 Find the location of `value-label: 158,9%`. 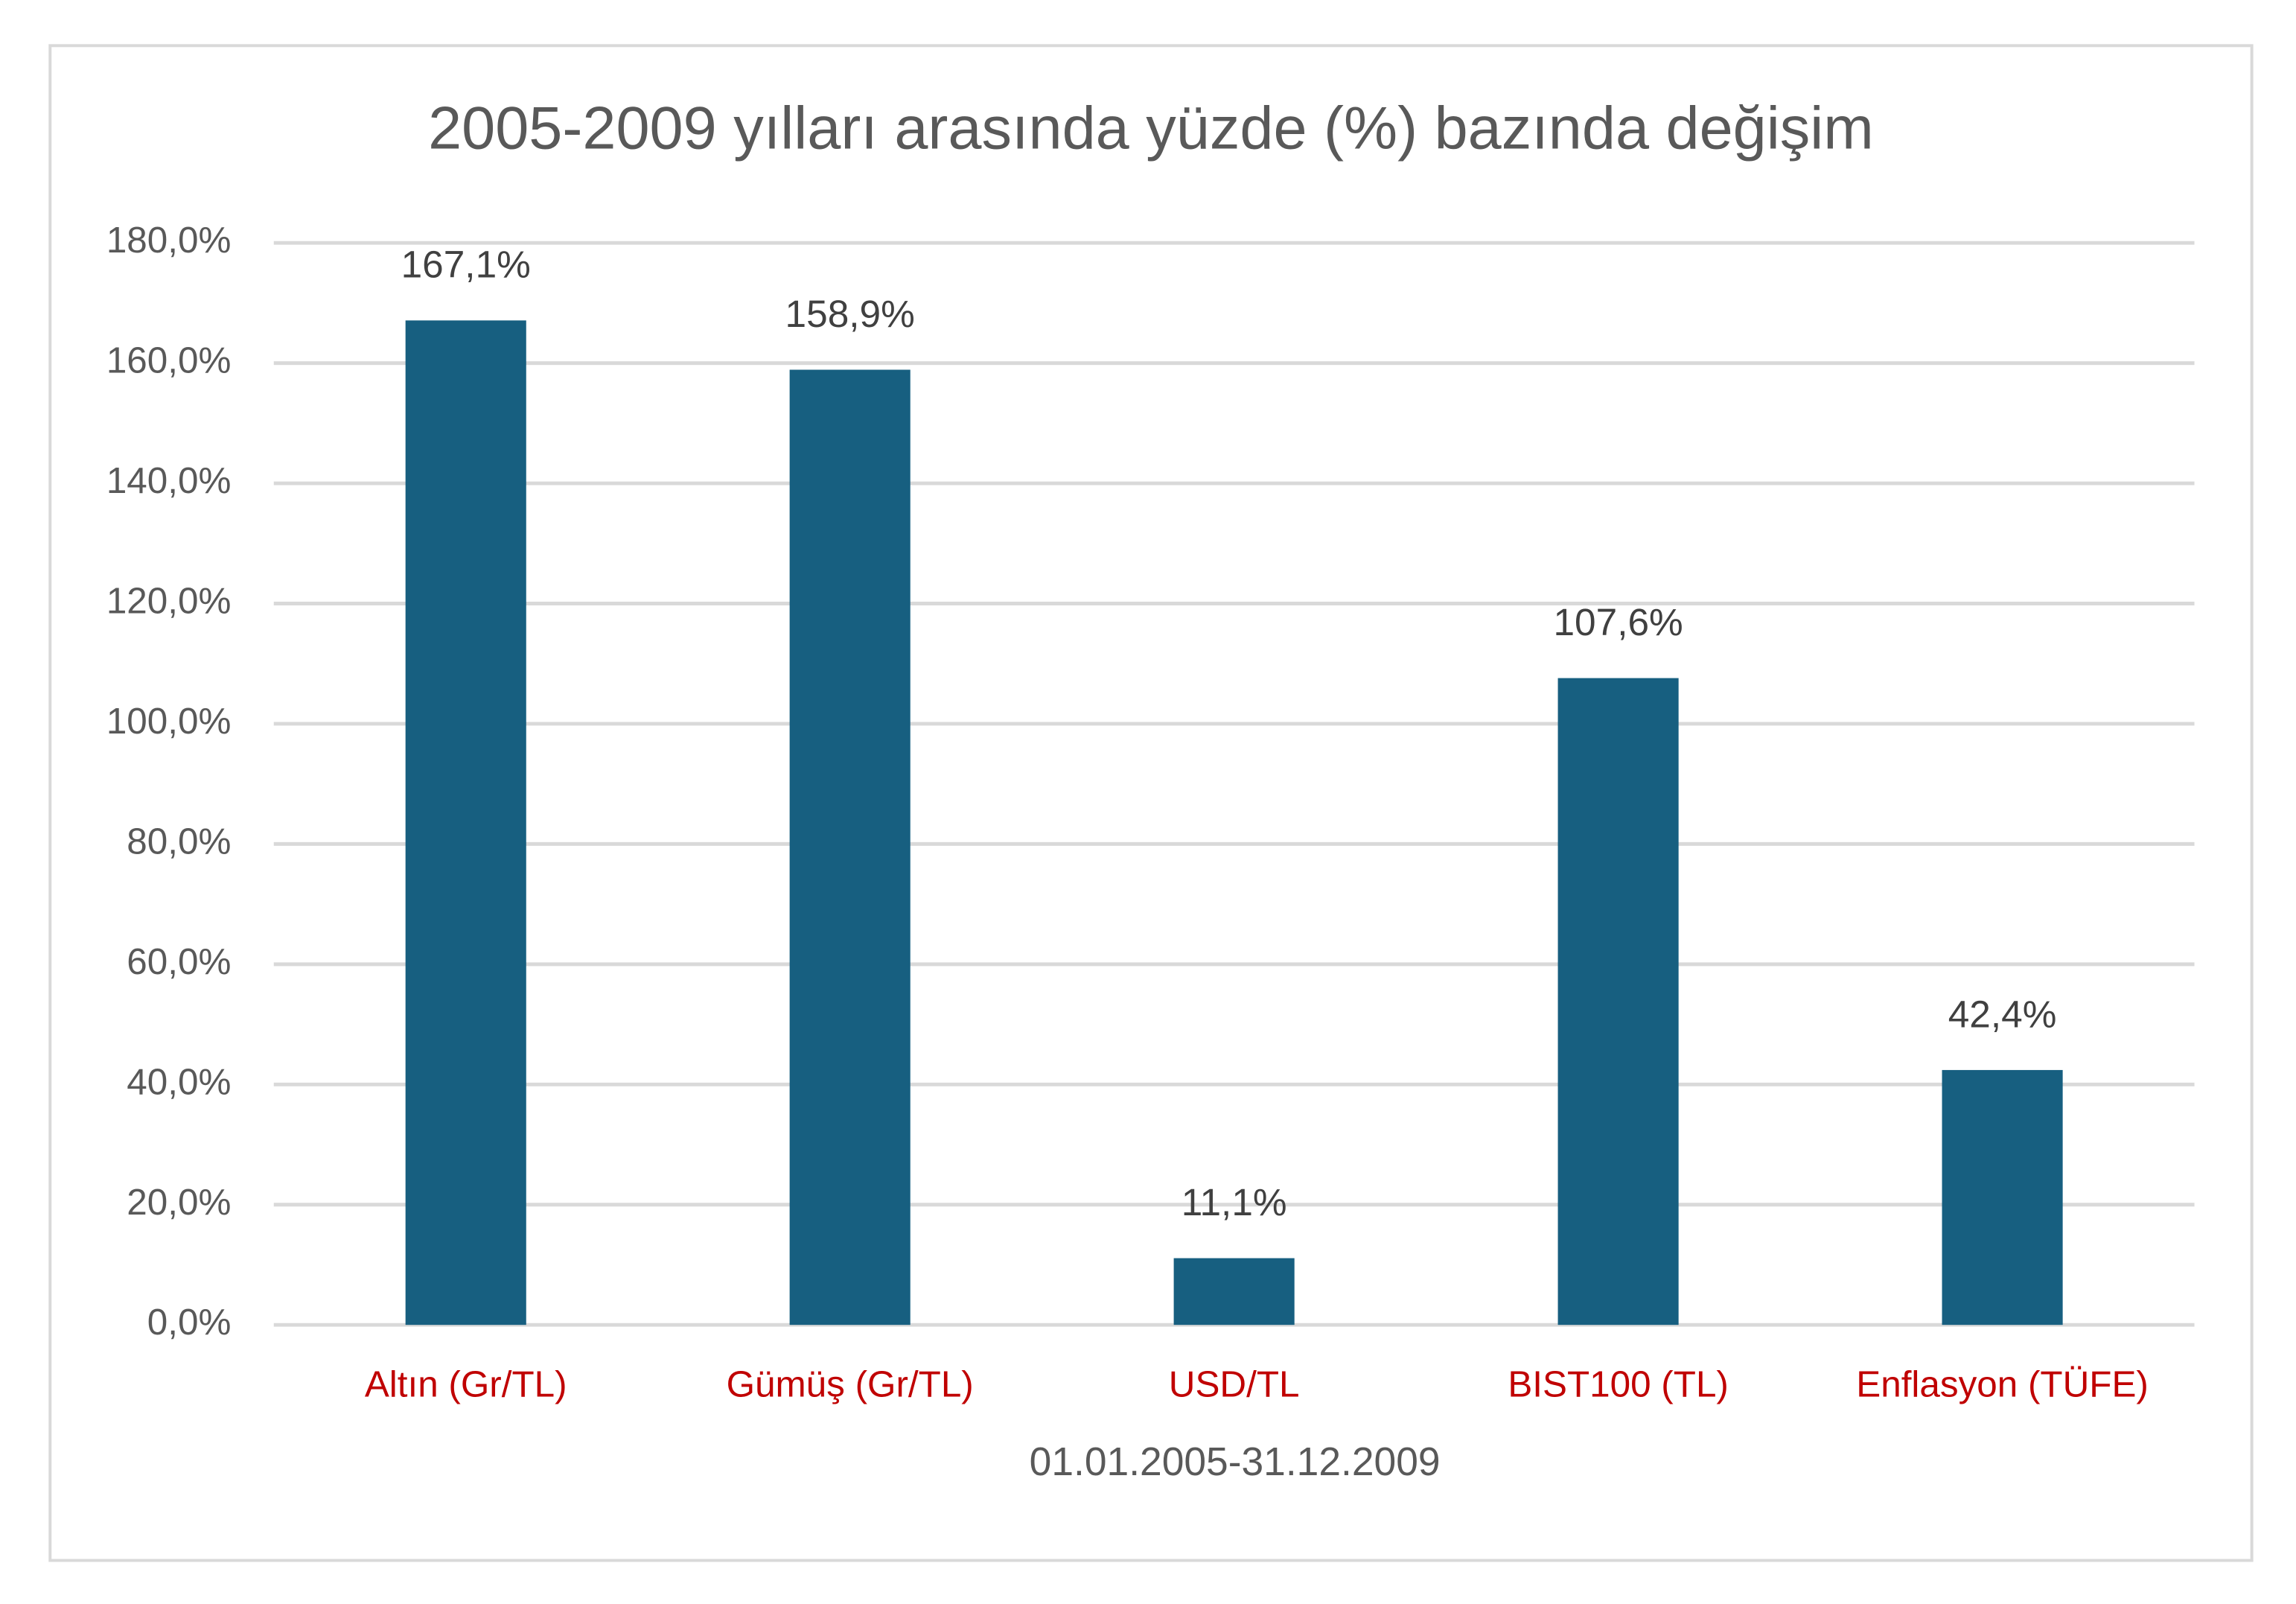

value-label: 158,9% is located at coordinates (850, 313).